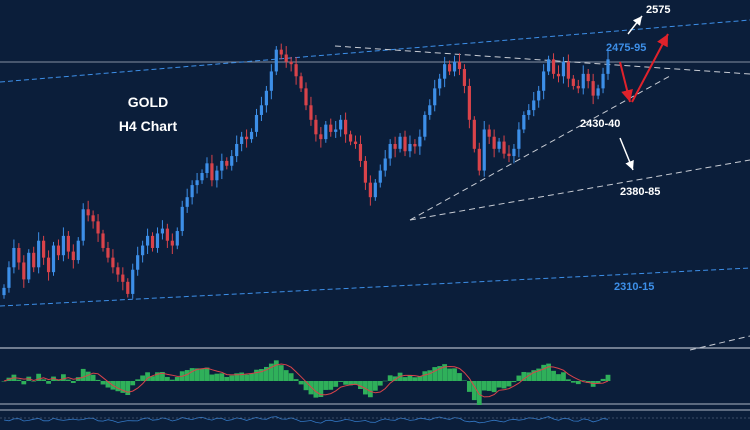 This screenshot has height=430, width=750. I want to click on level-label-2310-15: 2310-15, so click(634, 287).